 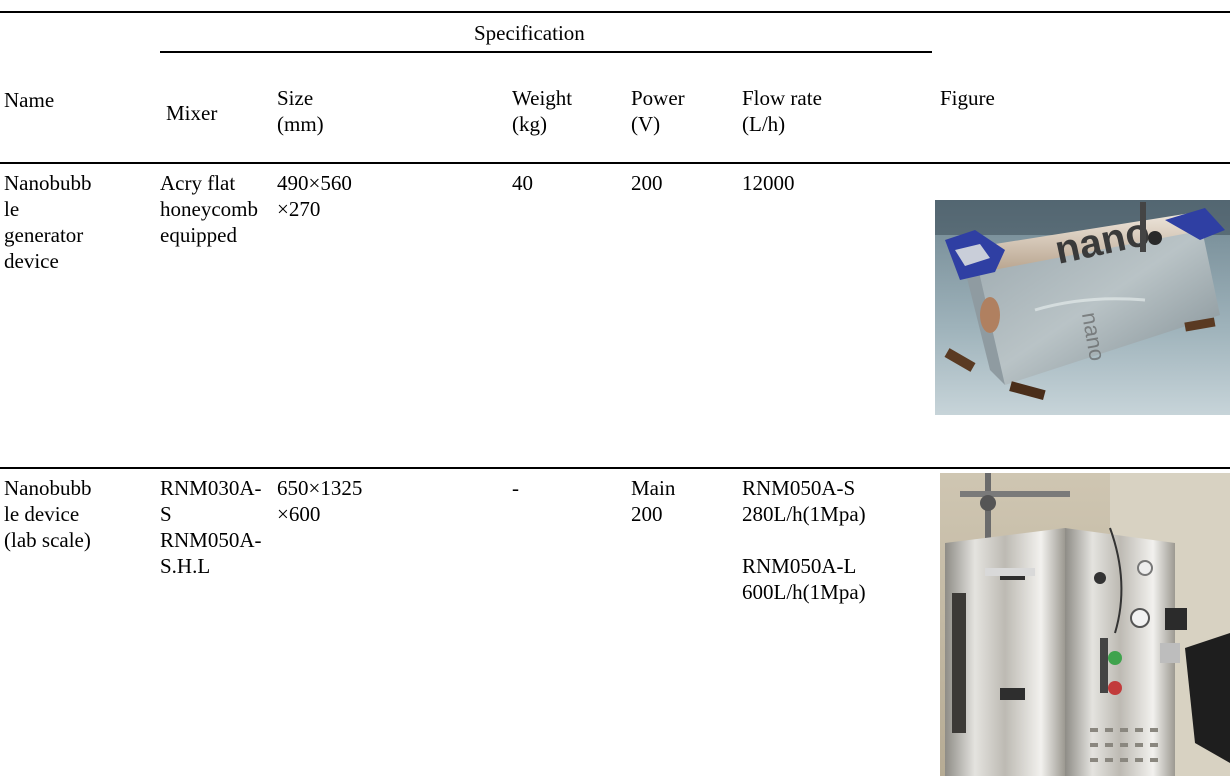 I want to click on row1-power: 200, so click(x=647, y=183).